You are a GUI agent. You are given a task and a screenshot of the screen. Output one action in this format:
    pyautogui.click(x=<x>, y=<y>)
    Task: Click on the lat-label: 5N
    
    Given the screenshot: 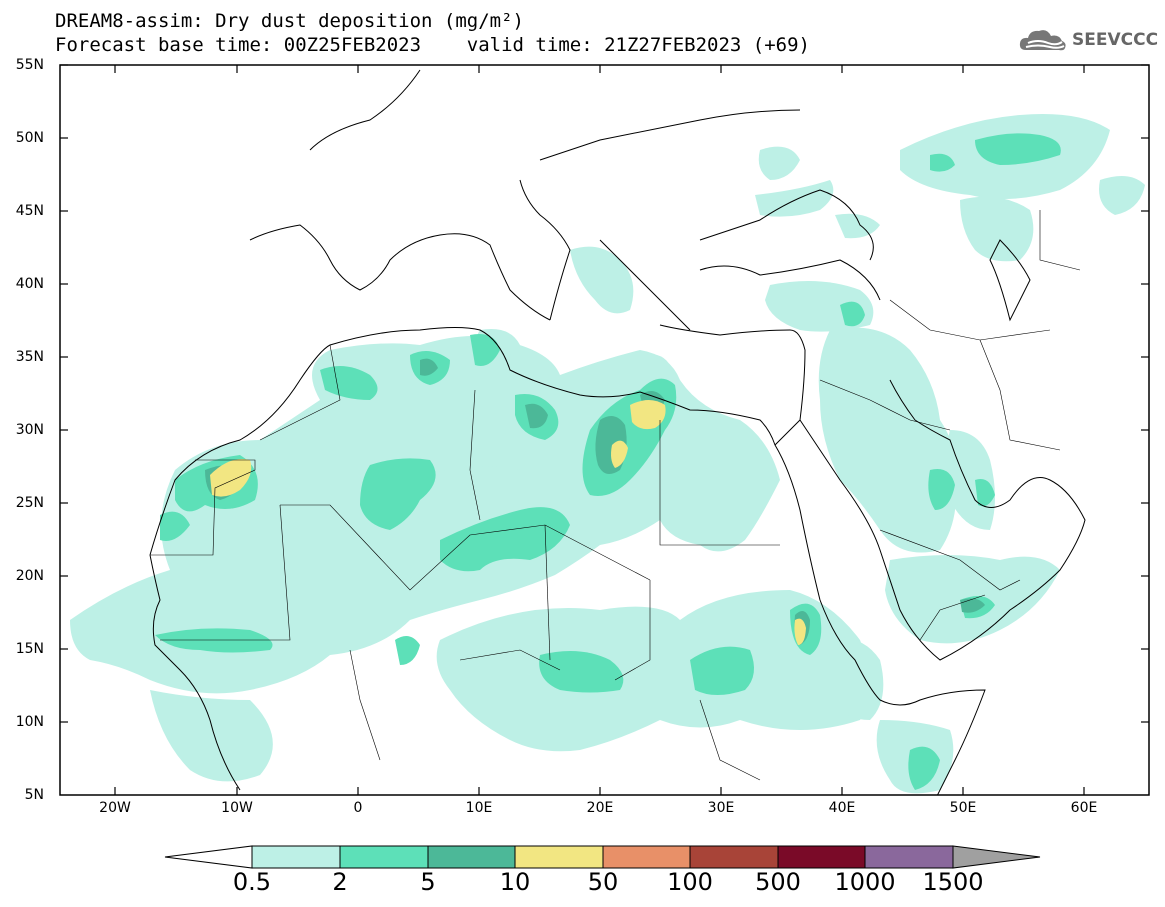 What is the action you would take?
    pyautogui.click(x=34, y=795)
    